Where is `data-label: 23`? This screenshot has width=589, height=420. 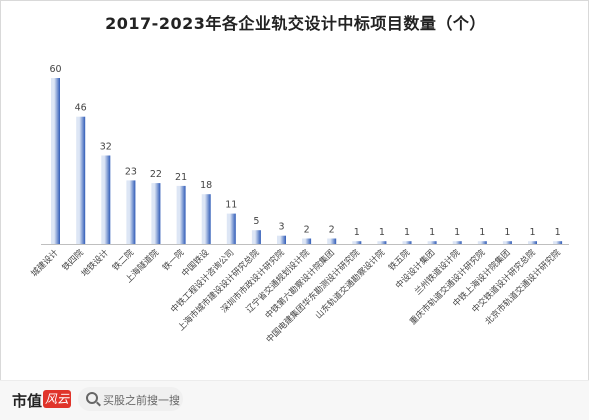
data-label: 23 is located at coordinates (131, 171).